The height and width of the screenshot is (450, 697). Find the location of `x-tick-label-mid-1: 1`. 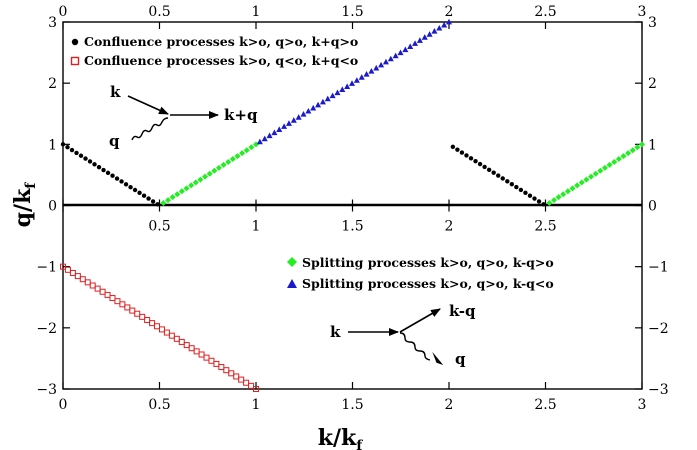

x-tick-label-mid-1: 1 is located at coordinates (256, 227).